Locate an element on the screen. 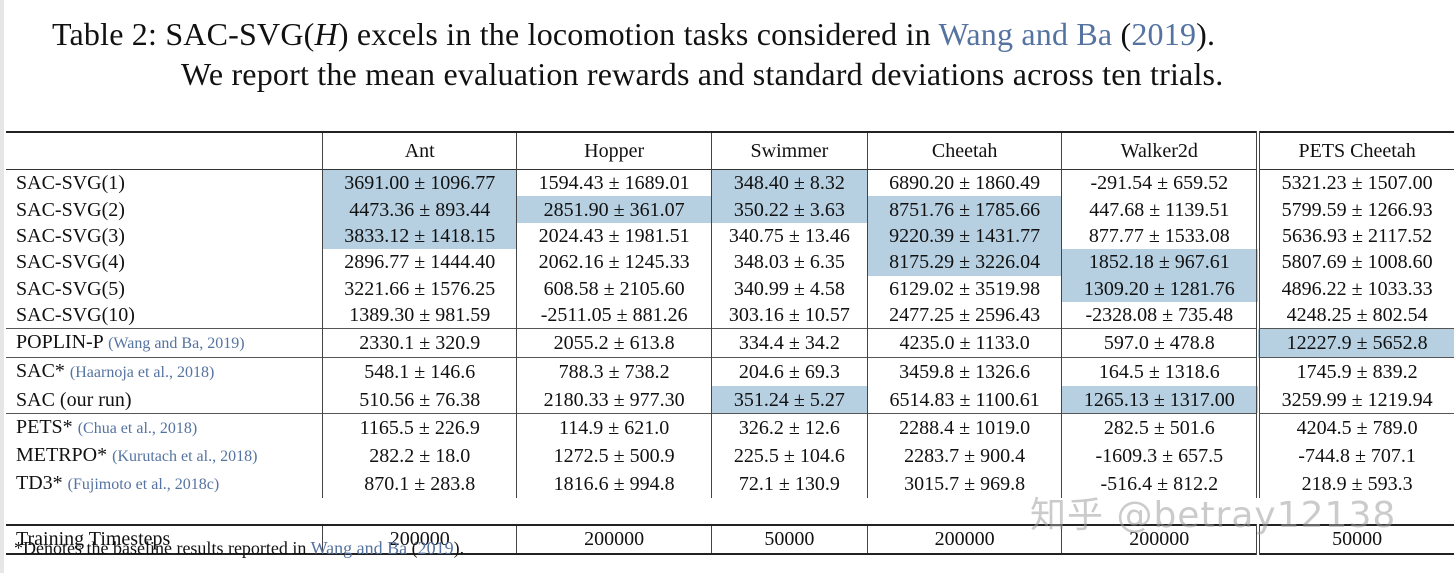 This screenshot has width=1454, height=573. value-cell: 2055.2 ± 613.8 is located at coordinates (614, 343).